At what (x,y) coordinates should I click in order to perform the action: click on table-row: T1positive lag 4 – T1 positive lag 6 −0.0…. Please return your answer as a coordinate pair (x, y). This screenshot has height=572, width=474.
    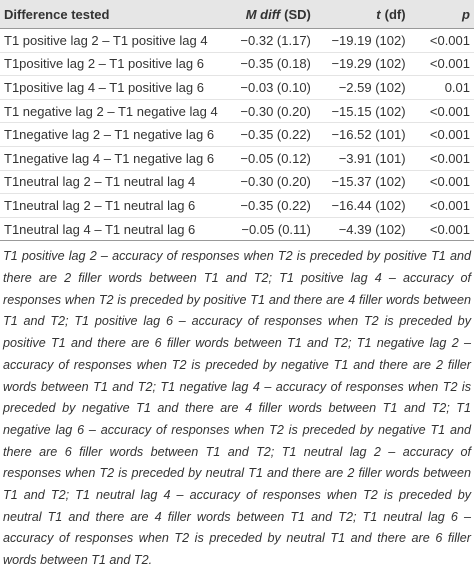
    Looking at the image, I should click on (237, 87).